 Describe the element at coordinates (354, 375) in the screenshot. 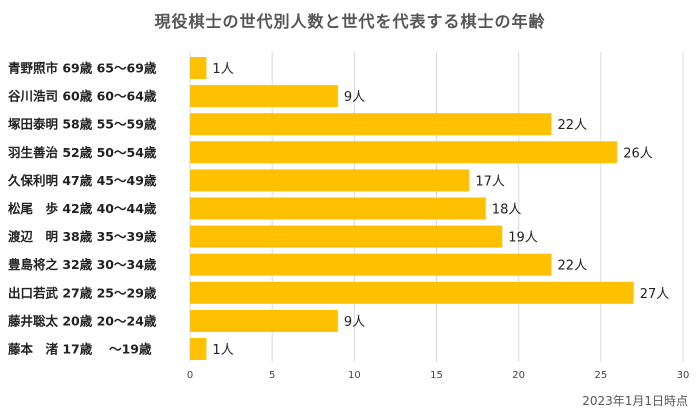

I see `x-tick-label: 10` at that location.